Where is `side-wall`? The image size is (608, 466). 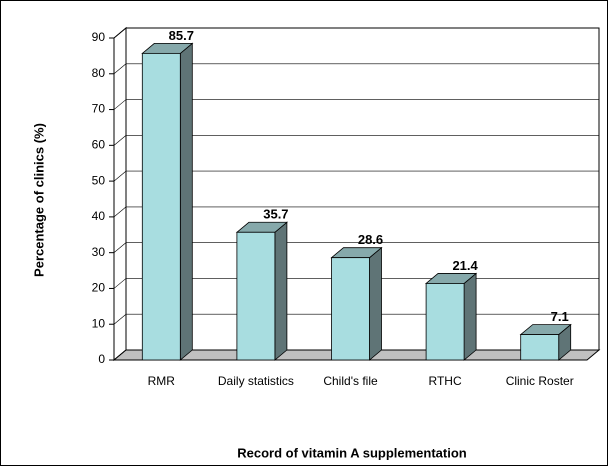
side-wall is located at coordinates (120, 194).